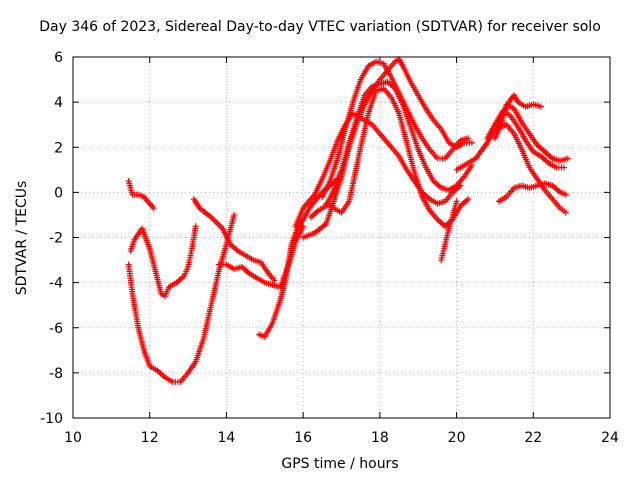 This screenshot has height=480, width=640. Describe the element at coordinates (56, 239) in the screenshot. I see `y-tick-label: -2` at that location.